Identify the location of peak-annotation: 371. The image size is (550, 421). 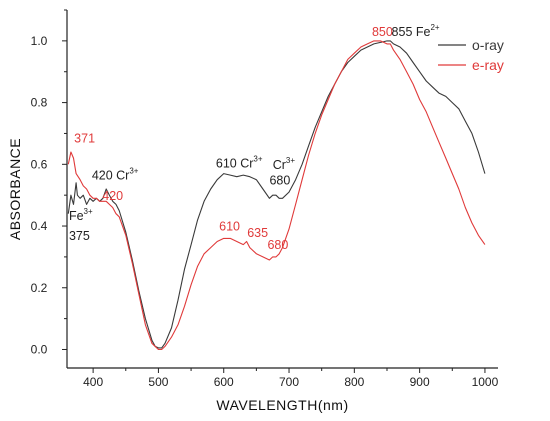
(84, 139).